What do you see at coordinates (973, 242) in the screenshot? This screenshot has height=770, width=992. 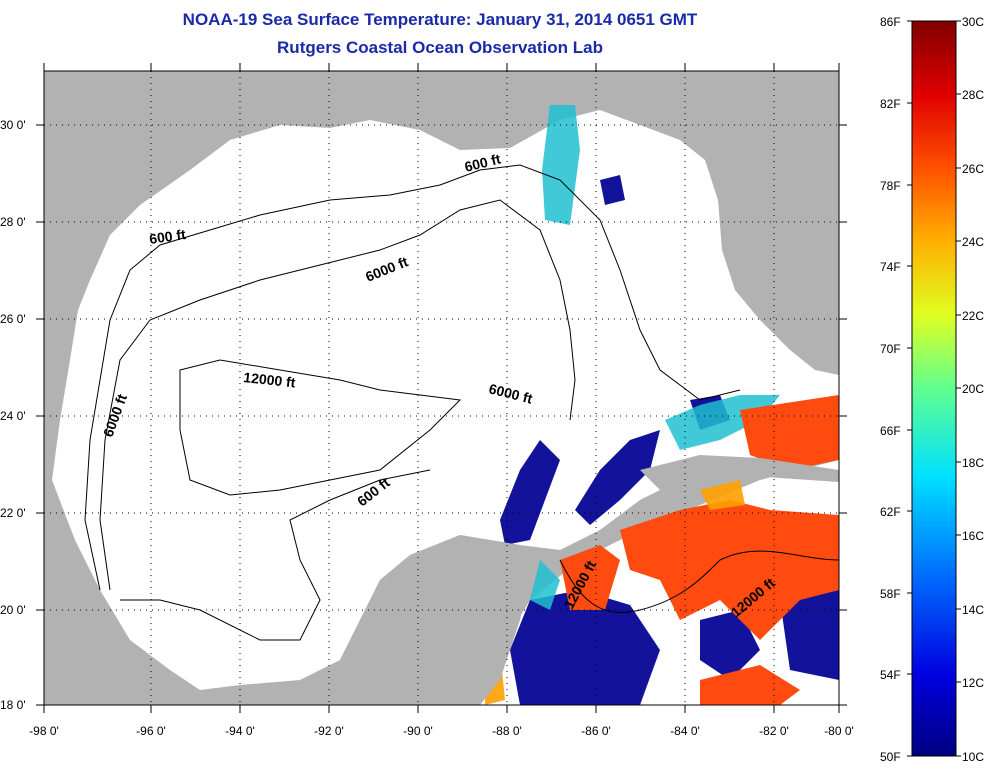 I see `colorbar-c-label-24: 24C` at bounding box center [973, 242].